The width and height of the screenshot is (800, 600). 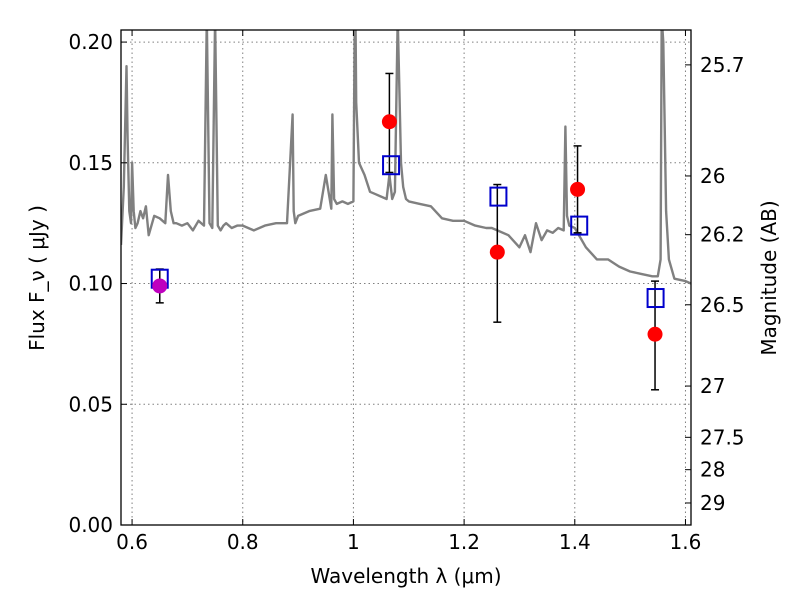 What do you see at coordinates (722, 65) in the screenshot?
I see `mag-tick-label: 25.7` at bounding box center [722, 65].